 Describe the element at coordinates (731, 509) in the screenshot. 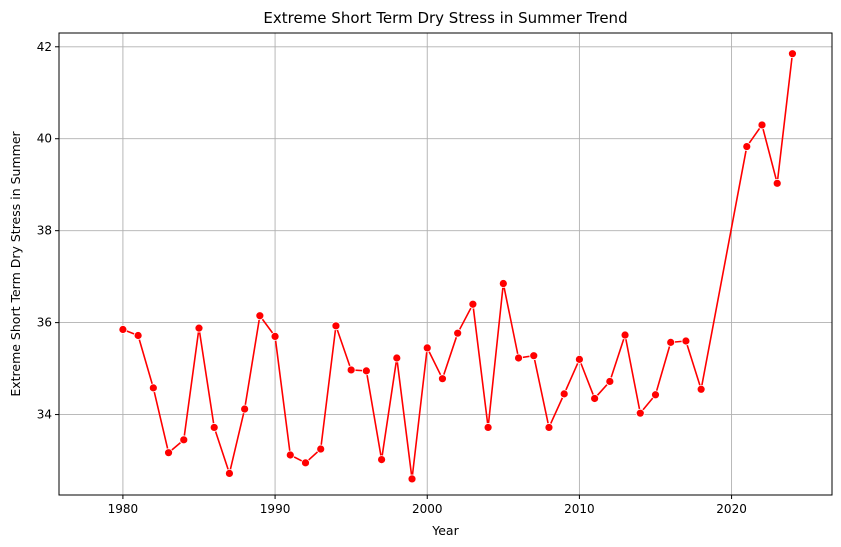

I see `x-tick-label: 2020` at that location.